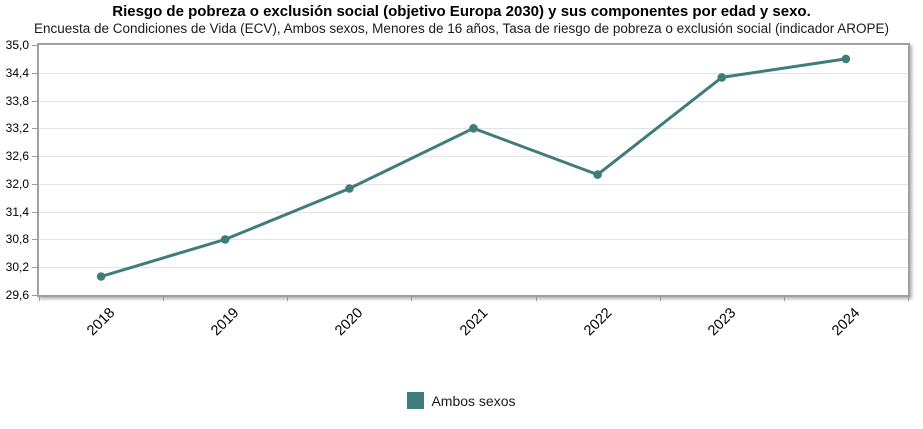 This screenshot has height=429, width=923. I want to click on legend-swatch-icon, so click(416, 400).